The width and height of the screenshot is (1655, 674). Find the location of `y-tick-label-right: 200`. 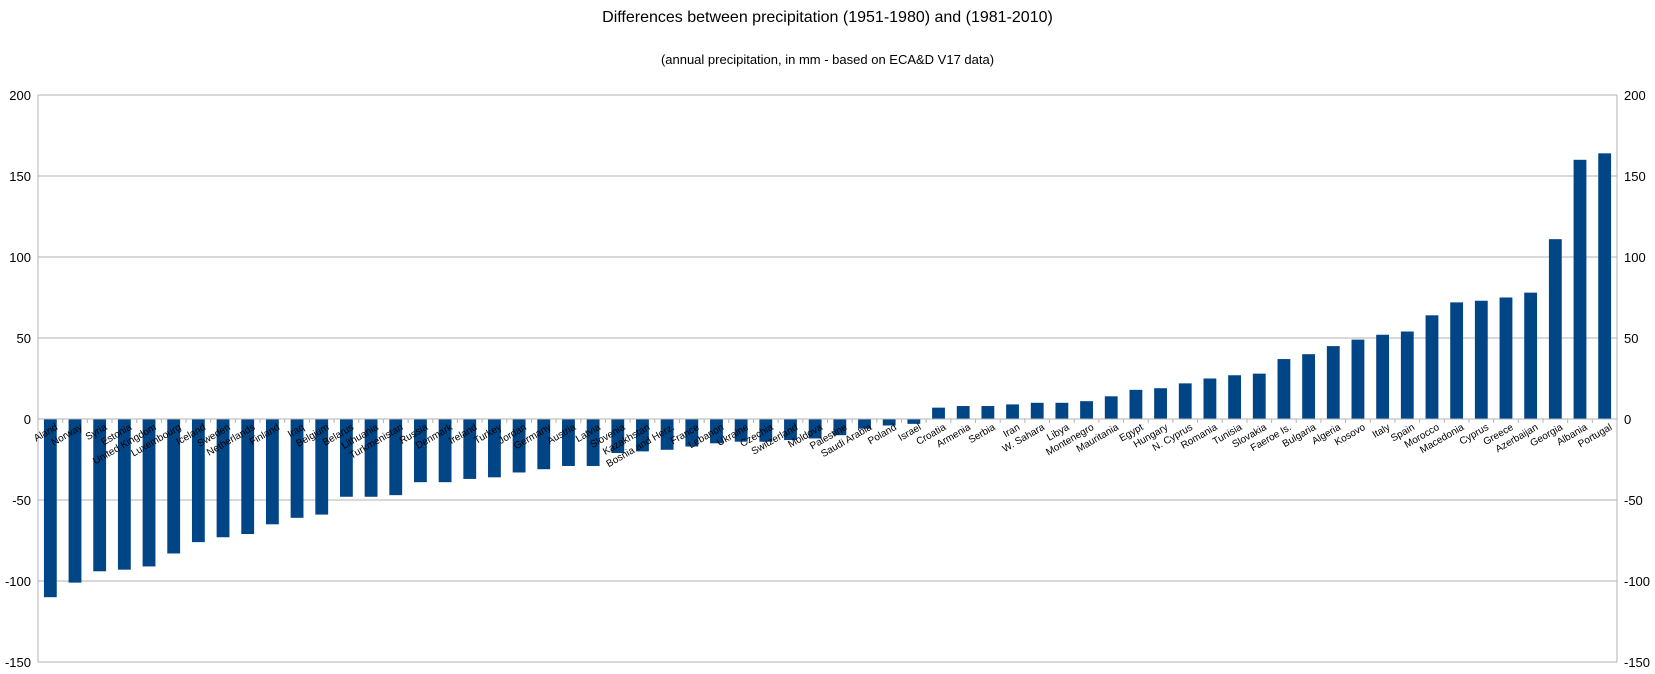

y-tick-label-right: 200 is located at coordinates (1635, 95).